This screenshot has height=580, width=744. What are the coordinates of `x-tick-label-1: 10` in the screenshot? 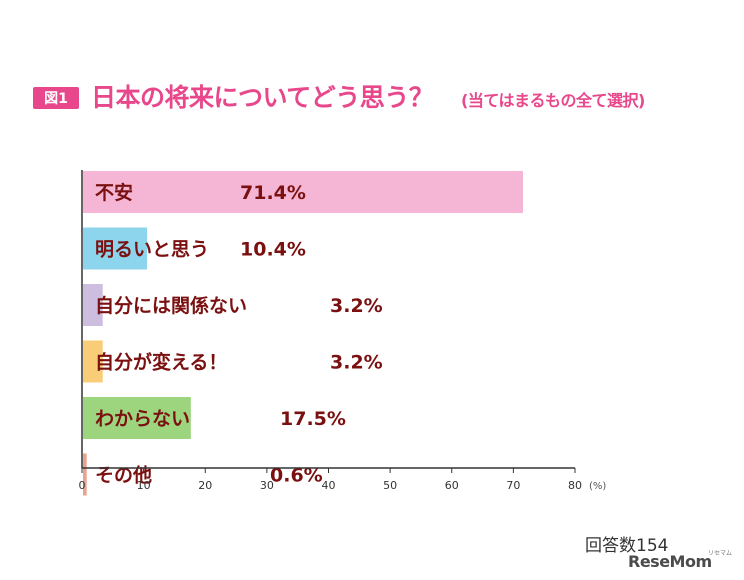 It's located at (144, 485).